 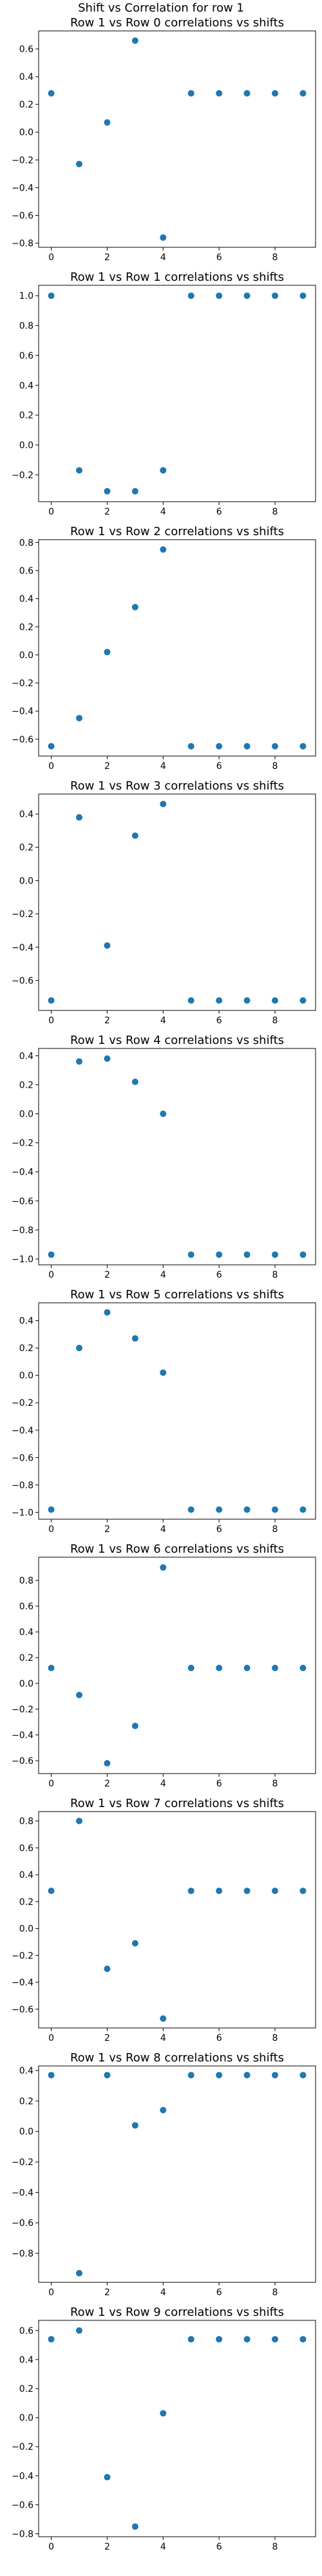 I want to click on subplot-title: Row 1 vs Row 3 correlations vs shifts, so click(x=177, y=786).